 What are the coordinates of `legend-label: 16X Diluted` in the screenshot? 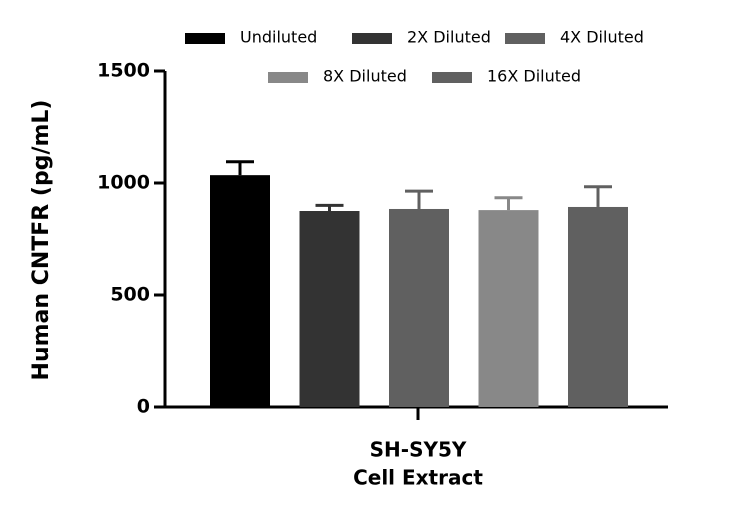 It's located at (534, 76).